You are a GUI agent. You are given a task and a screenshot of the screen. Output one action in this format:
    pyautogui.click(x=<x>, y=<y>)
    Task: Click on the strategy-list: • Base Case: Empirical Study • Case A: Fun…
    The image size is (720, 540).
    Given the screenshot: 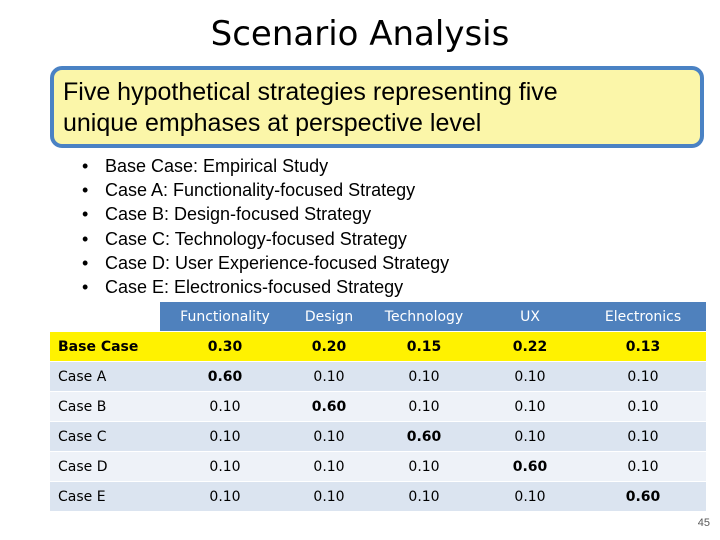 What is the action you would take?
    pyautogui.click(x=265, y=226)
    